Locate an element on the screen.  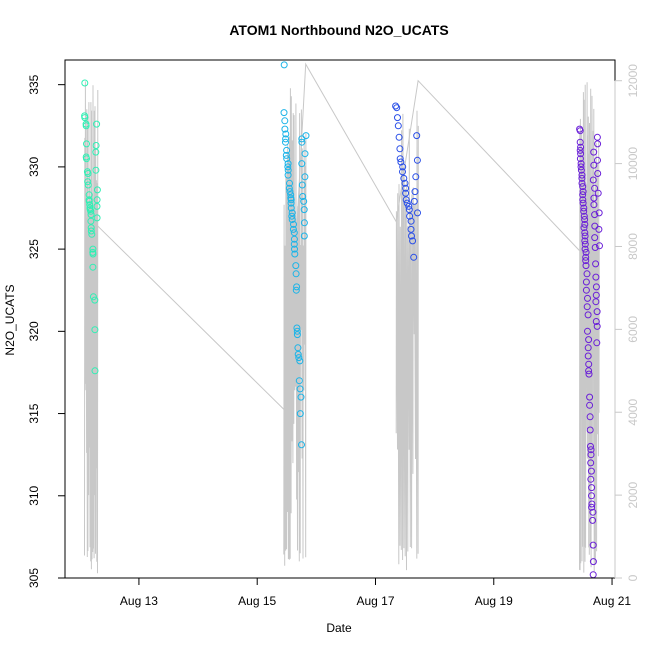
y-tick-label: 320 is located at coordinates (34, 331).